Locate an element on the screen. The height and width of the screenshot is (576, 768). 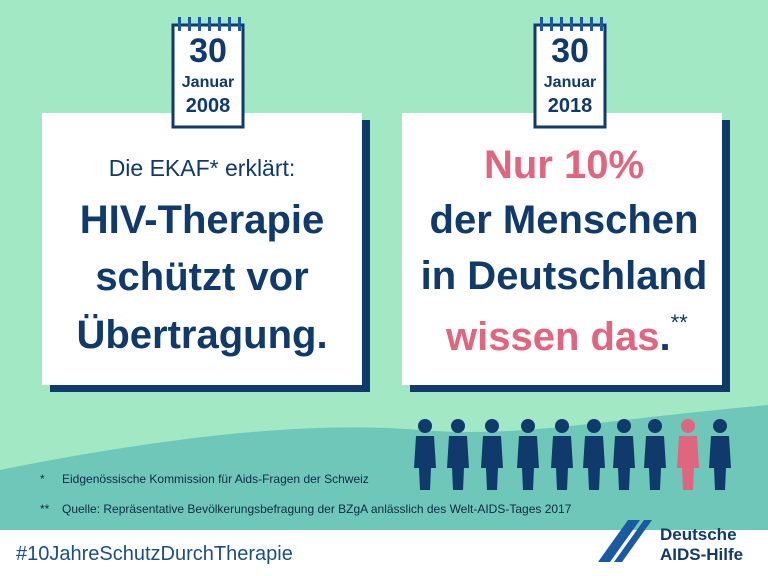
people-illustration is located at coordinates (572, 454).